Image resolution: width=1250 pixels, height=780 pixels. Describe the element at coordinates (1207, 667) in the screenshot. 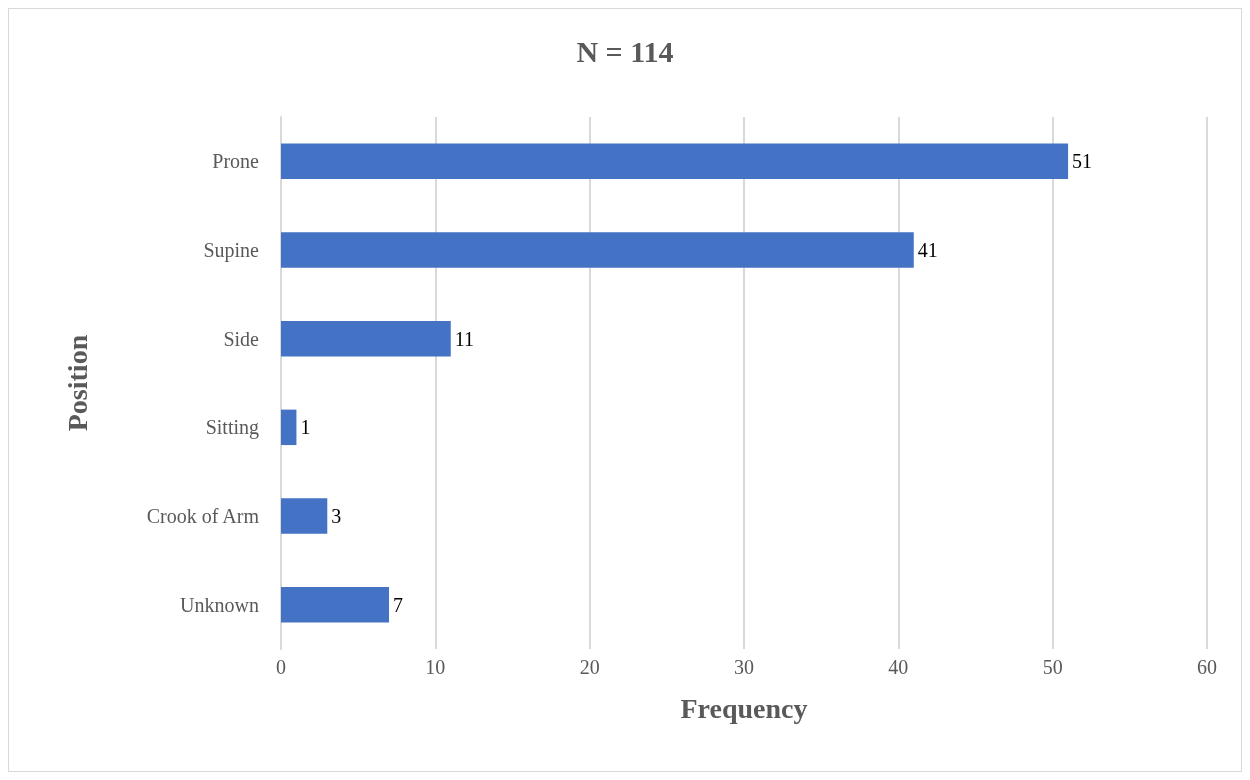

I see `x-tick-label: 60` at that location.